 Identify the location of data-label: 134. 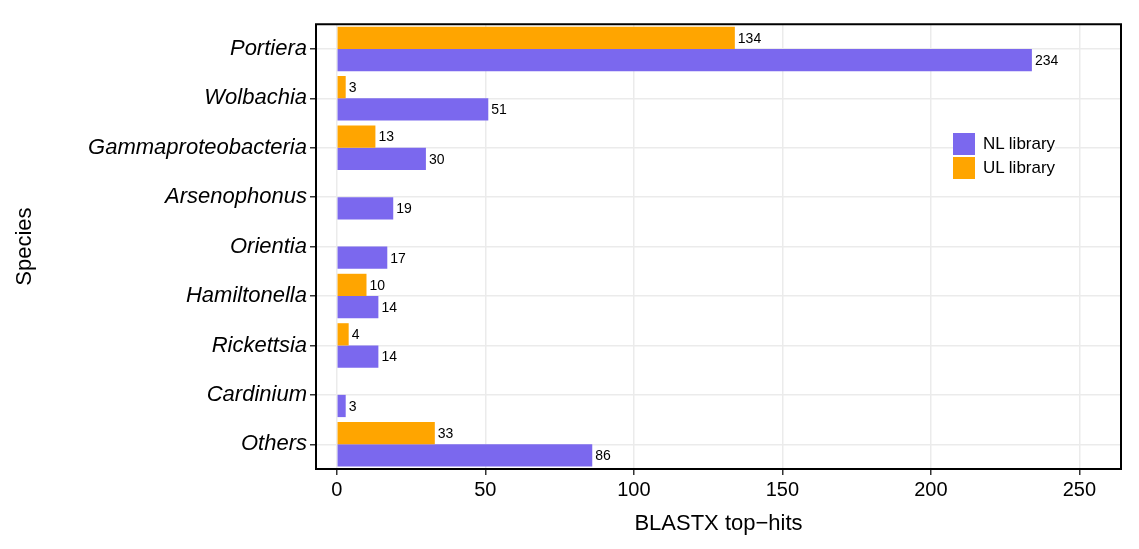
(749, 37).